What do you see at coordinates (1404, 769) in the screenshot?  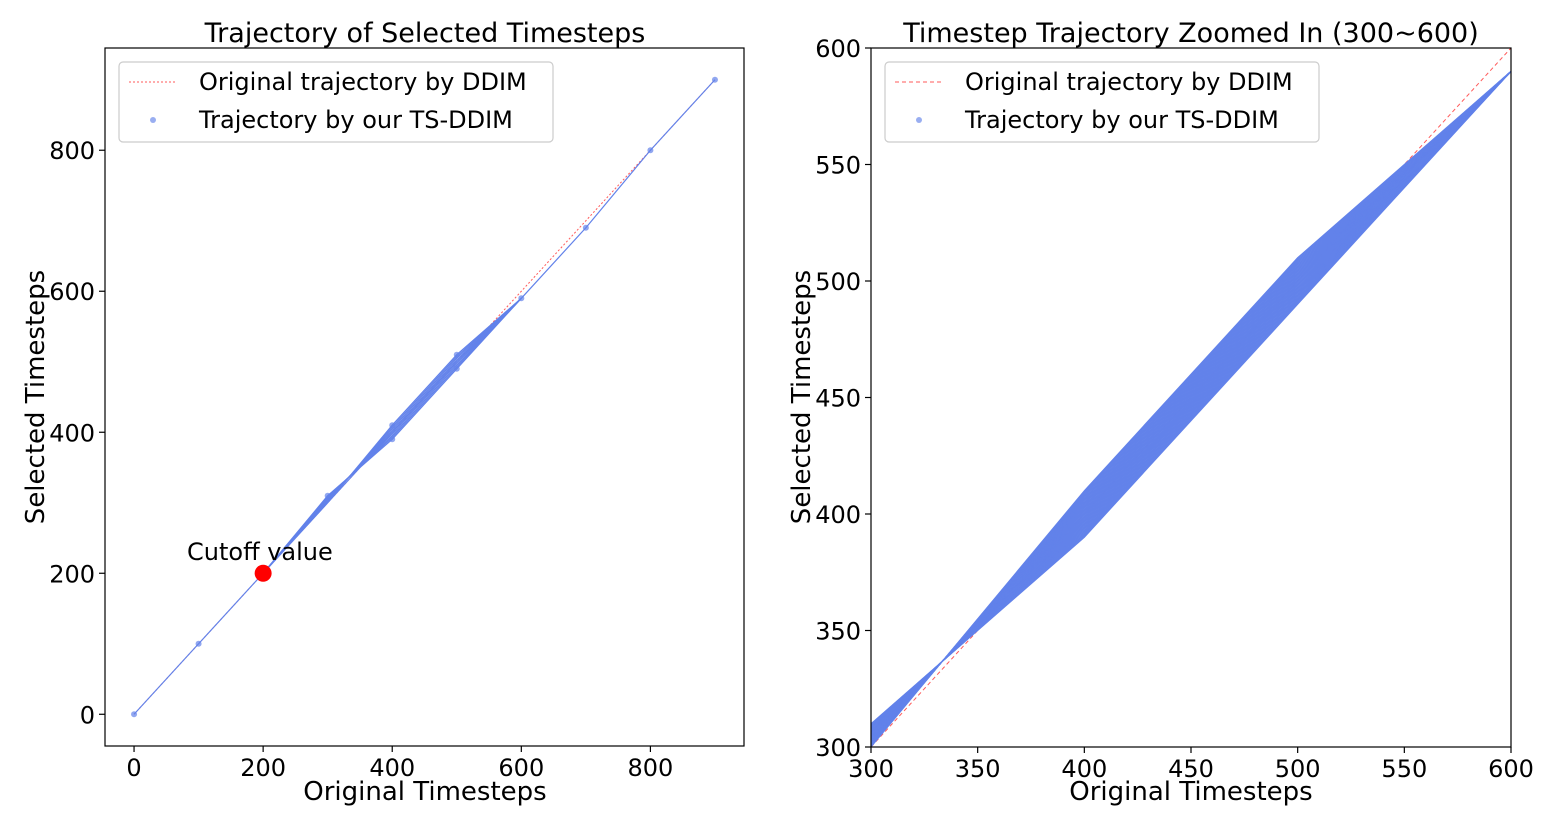 I see `x-tick-label: 550` at bounding box center [1404, 769].